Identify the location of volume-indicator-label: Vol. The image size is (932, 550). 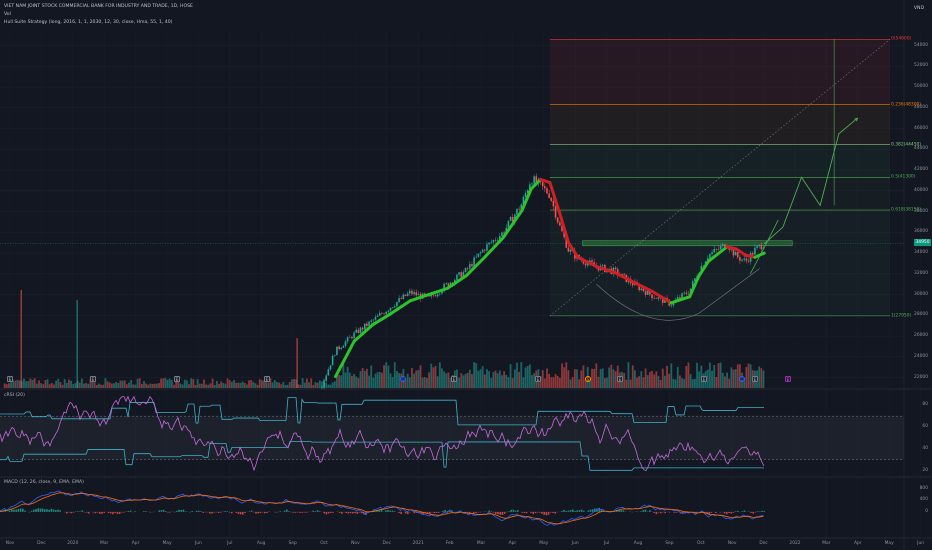
(7, 14).